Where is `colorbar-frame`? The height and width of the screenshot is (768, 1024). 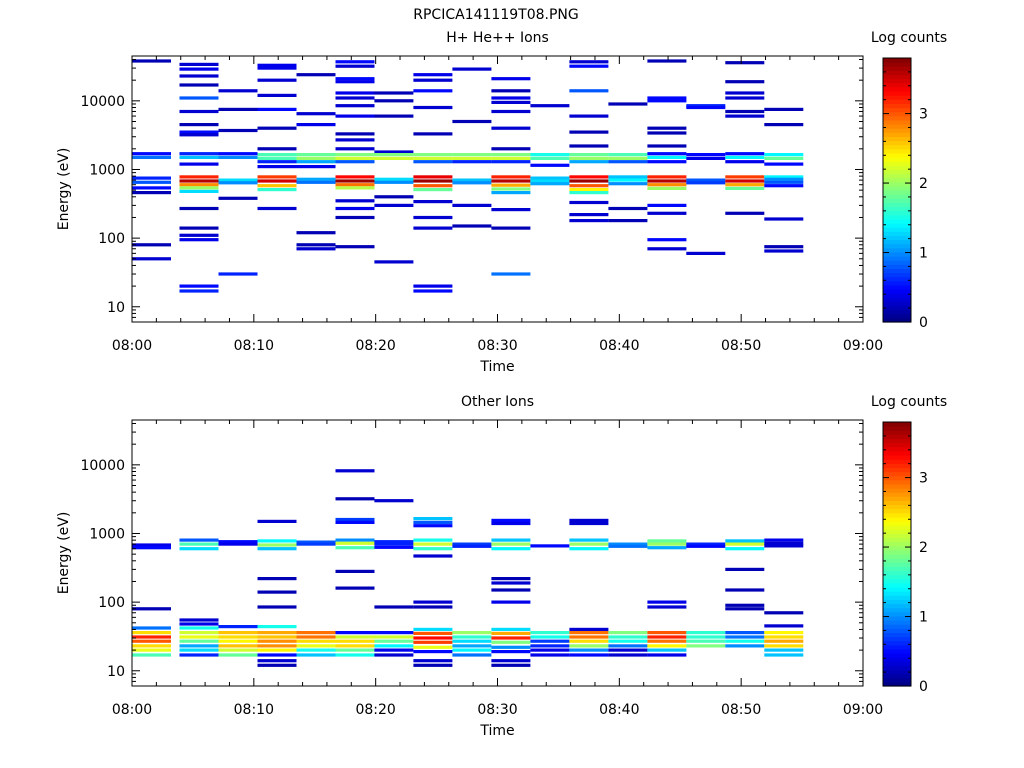 colorbar-frame is located at coordinates (897, 554).